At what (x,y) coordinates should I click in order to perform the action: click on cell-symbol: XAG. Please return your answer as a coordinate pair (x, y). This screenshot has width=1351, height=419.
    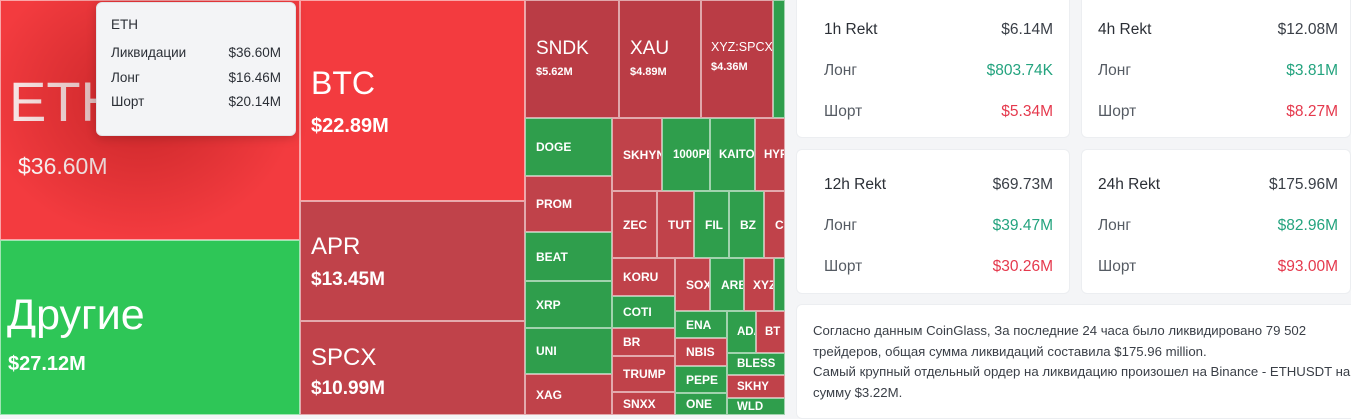
    Looking at the image, I should click on (549, 394).